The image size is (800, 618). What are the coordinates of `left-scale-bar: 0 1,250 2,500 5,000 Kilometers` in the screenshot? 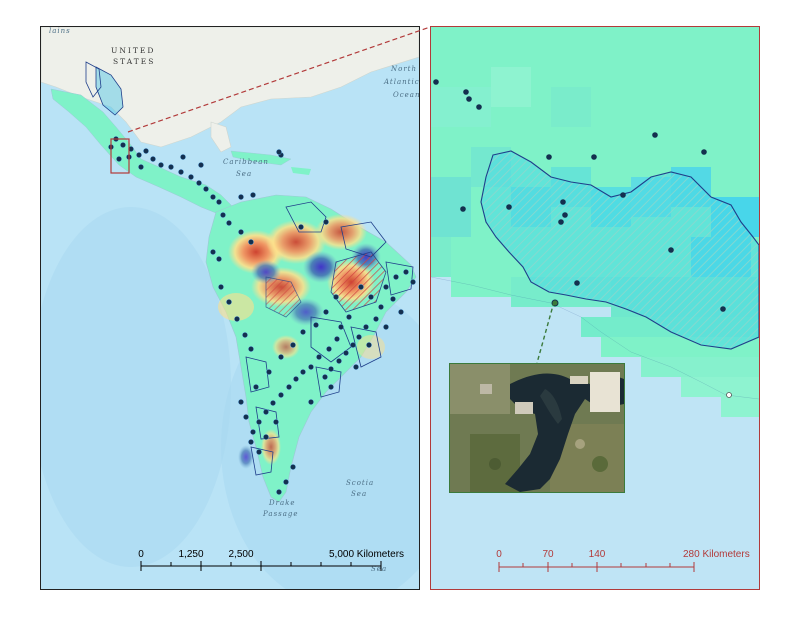 It's located at (271, 560).